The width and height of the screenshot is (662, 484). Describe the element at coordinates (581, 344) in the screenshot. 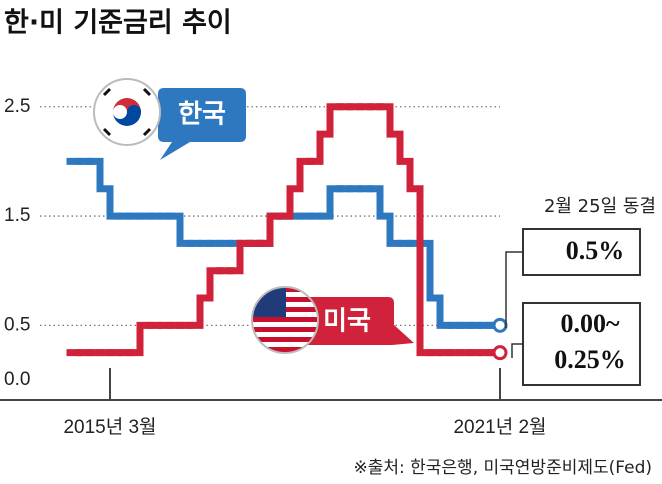

I see `label-box` at that location.